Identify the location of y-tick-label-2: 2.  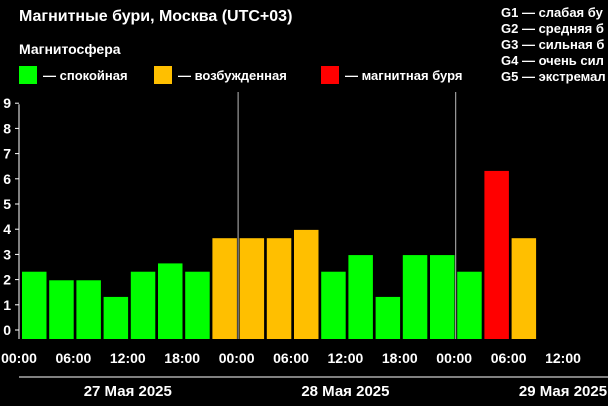
(7, 280).